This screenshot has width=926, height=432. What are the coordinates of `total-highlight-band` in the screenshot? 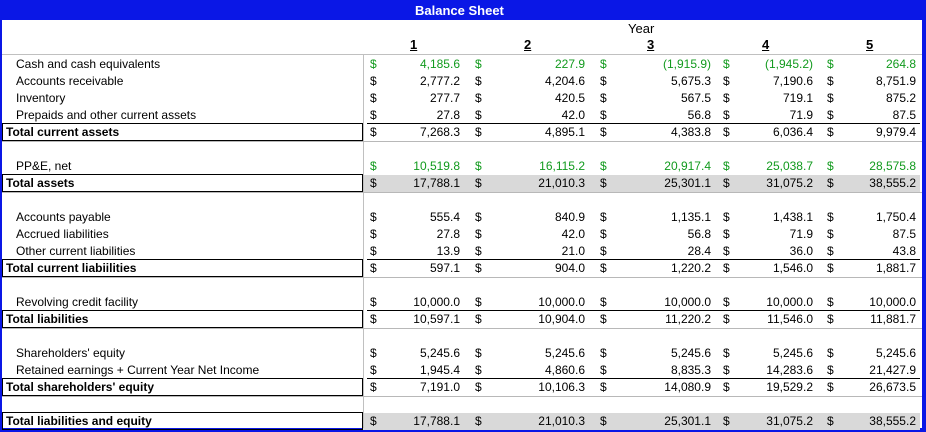 It's located at (641, 421).